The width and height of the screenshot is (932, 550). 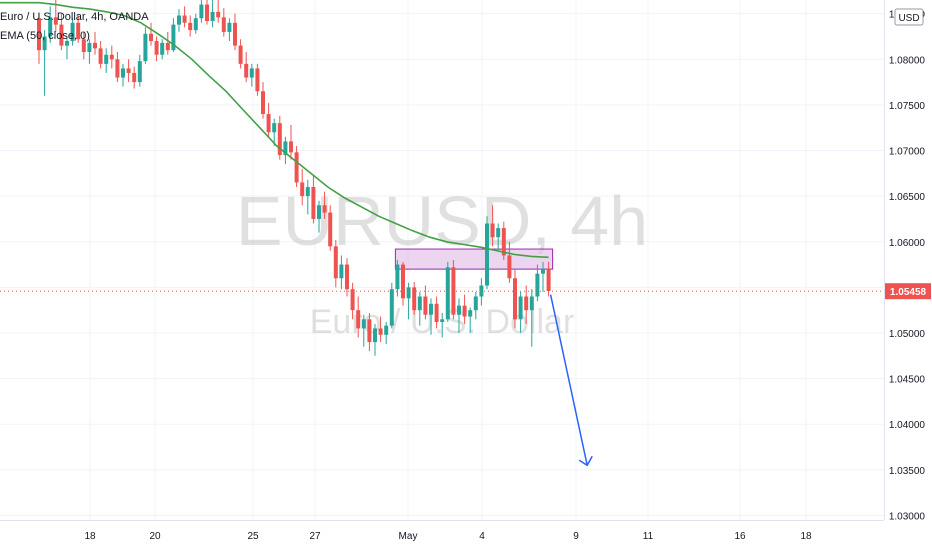 I want to click on legend-indicator: EMA (50, close, 0), so click(x=45, y=36).